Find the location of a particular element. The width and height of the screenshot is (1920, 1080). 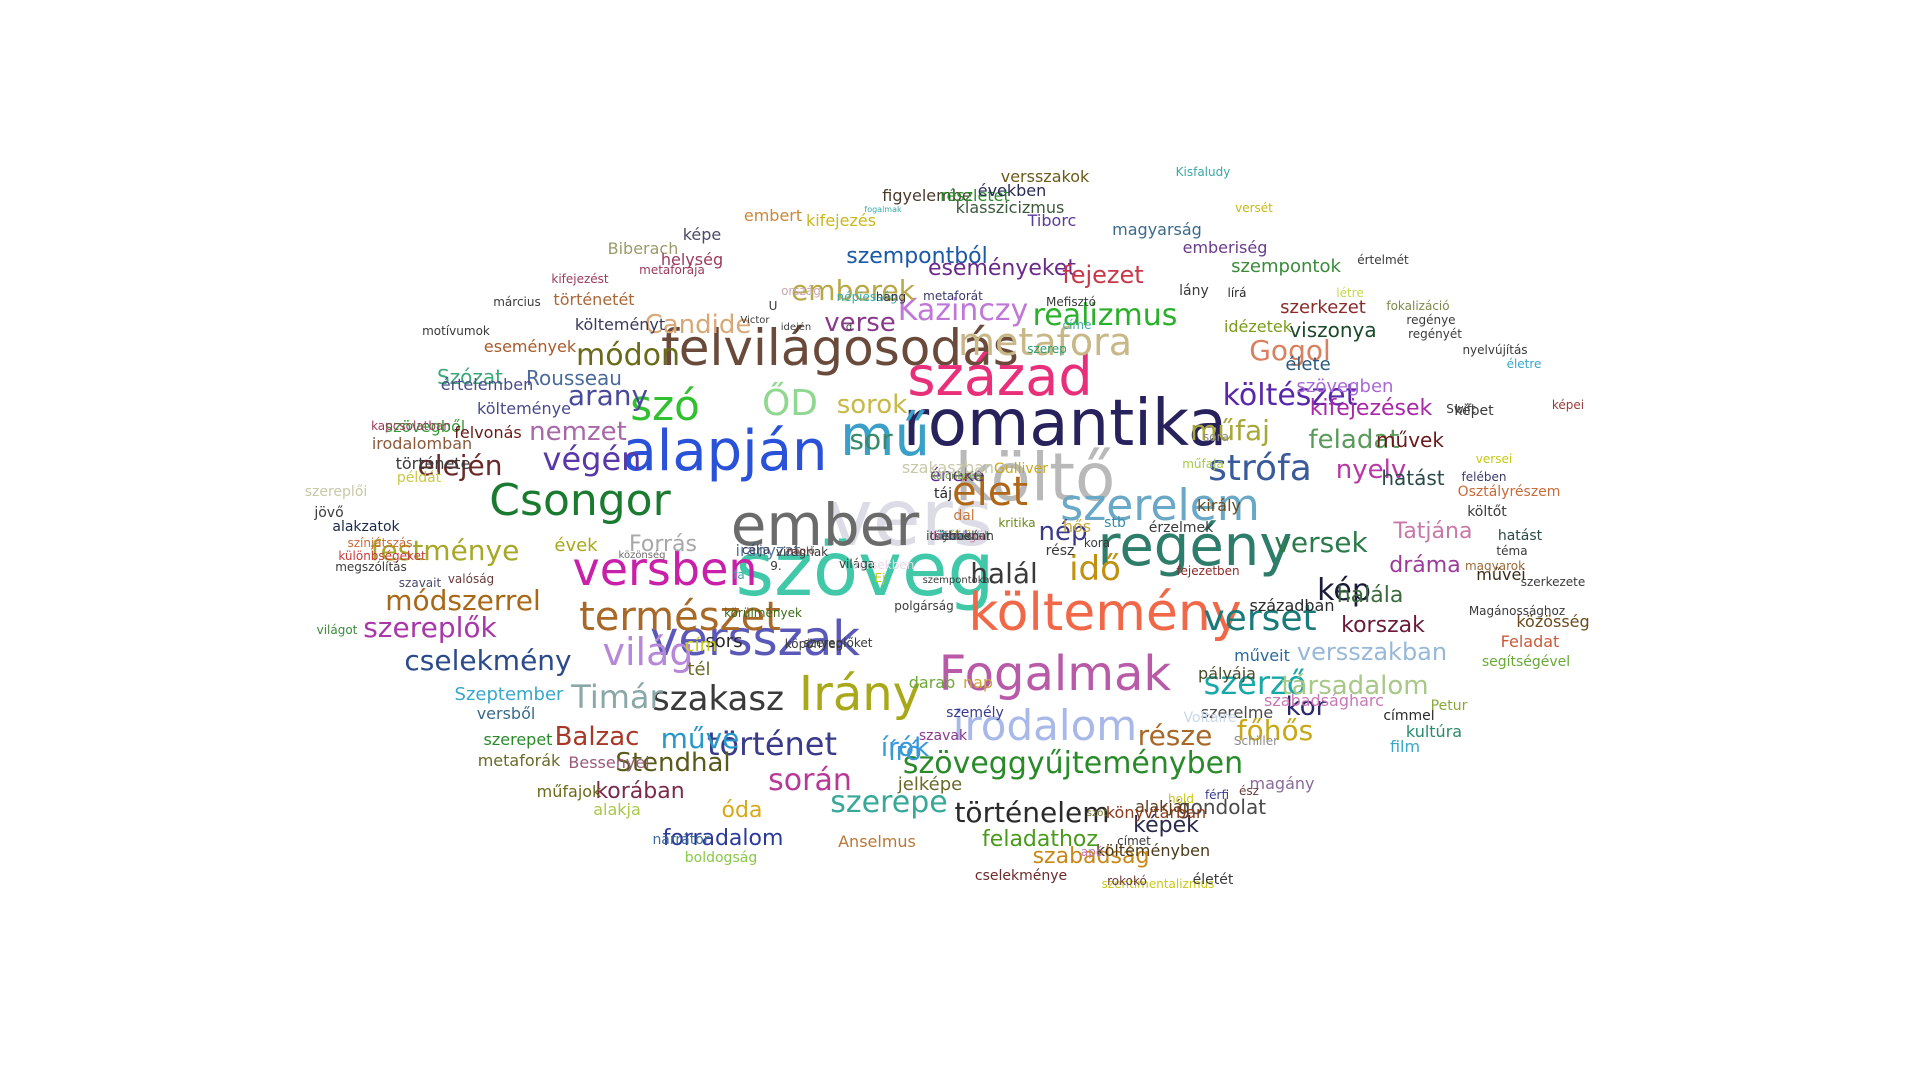

cloud-word: kultúra is located at coordinates (1434, 731).